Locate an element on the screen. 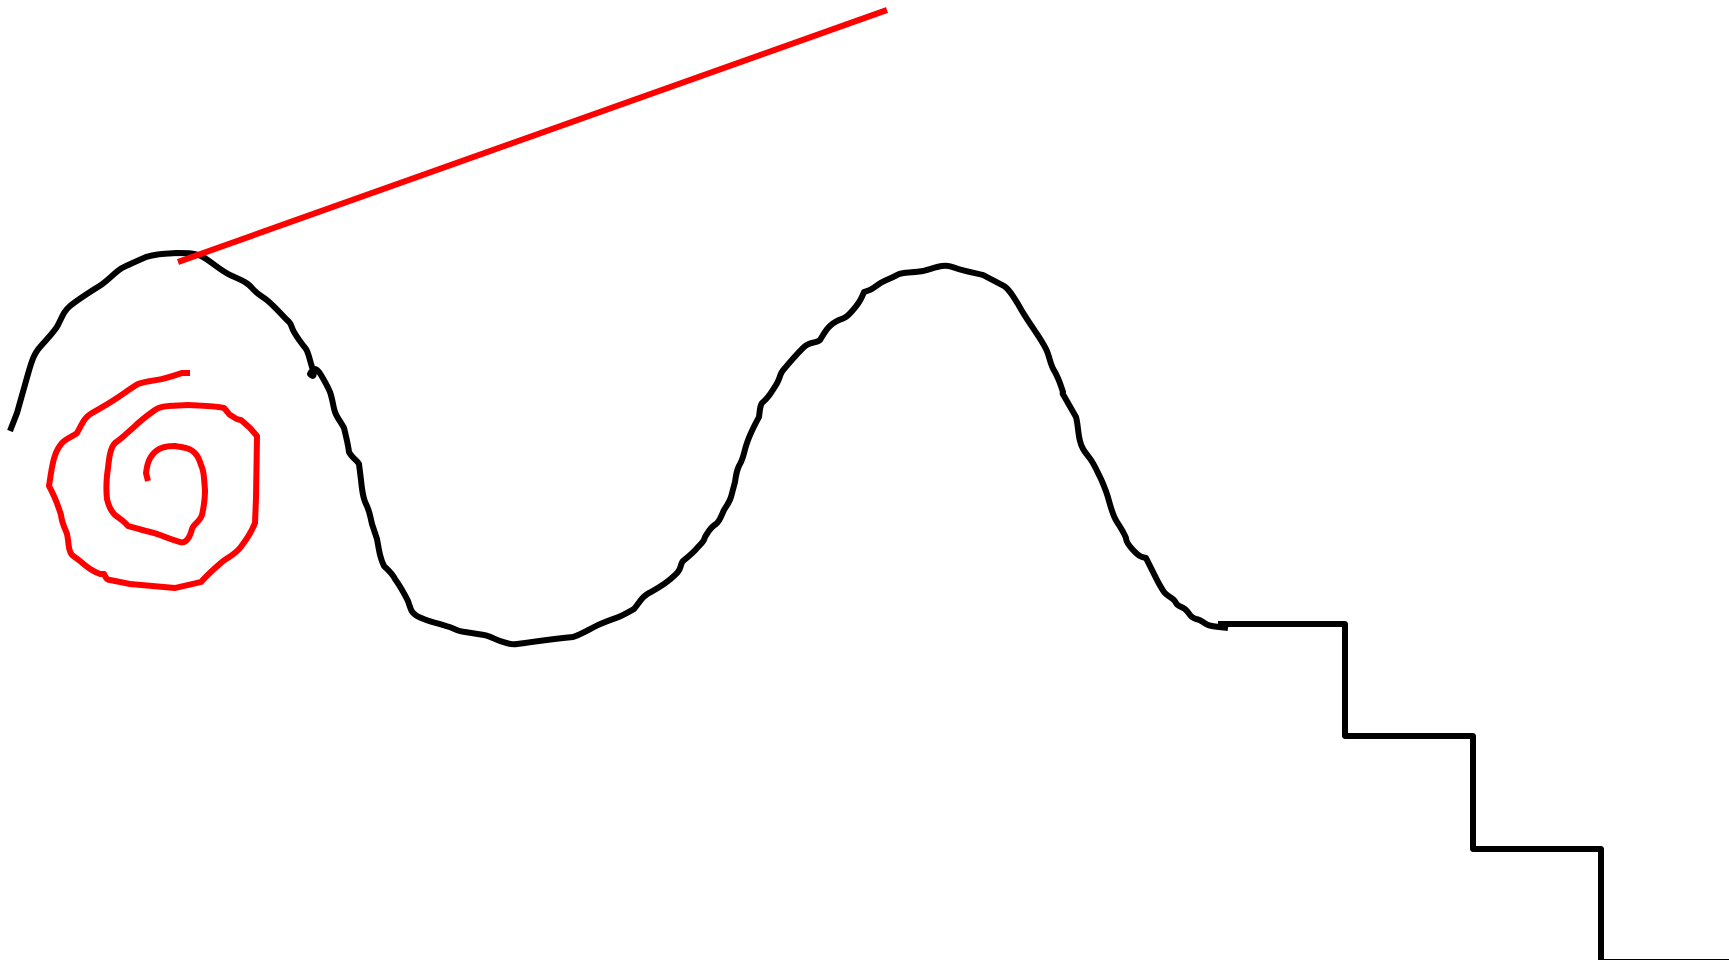  red-straight-line is located at coordinates (532, 136).